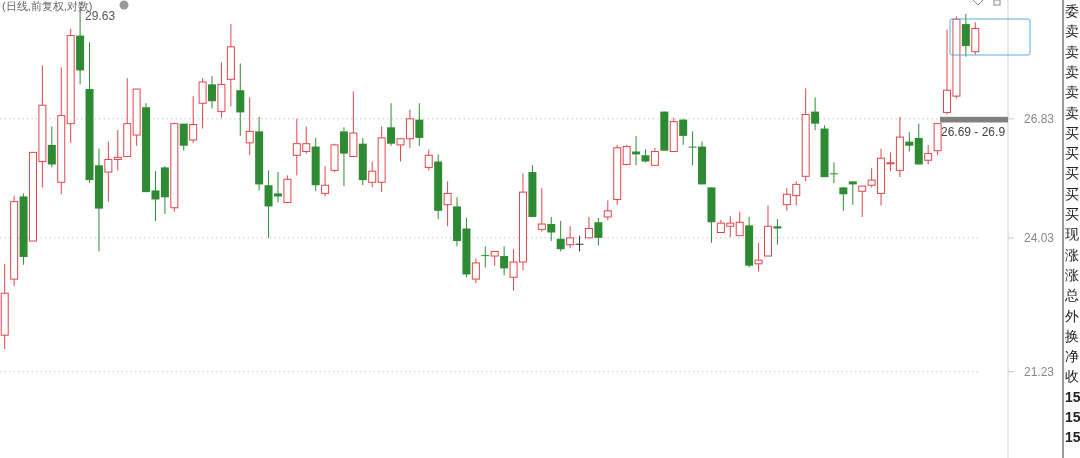 Image resolution: width=1080 pixels, height=458 pixels. I want to click on text: 总, so click(1071, 295).